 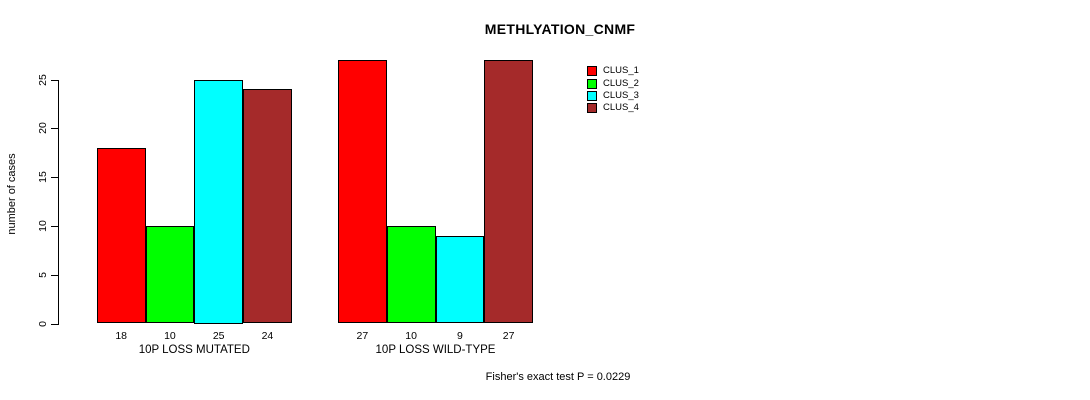 I want to click on bar-value-label: 9, so click(x=459, y=336).